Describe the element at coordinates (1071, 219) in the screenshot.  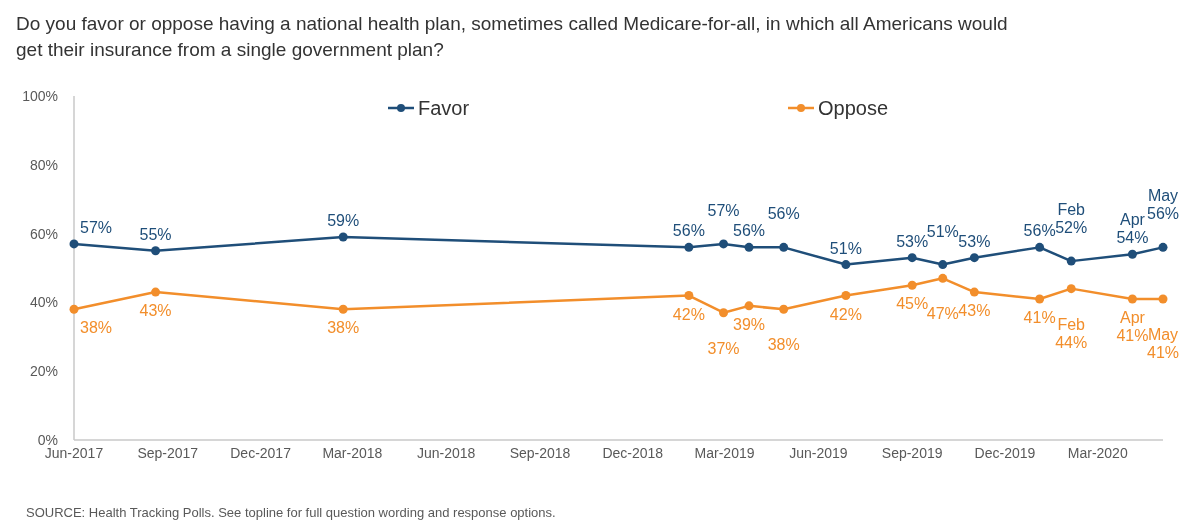
I see `data-label: Feb 52%` at that location.